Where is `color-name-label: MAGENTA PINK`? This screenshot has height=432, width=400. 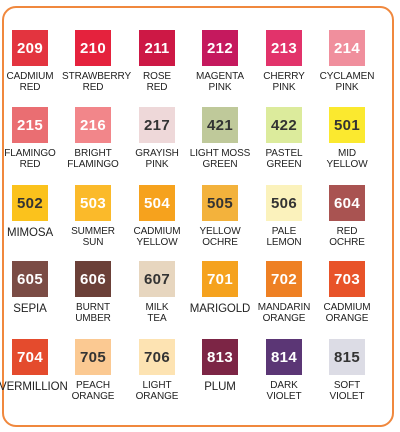
color-name-label: MAGENTA PINK is located at coordinates (219, 82).